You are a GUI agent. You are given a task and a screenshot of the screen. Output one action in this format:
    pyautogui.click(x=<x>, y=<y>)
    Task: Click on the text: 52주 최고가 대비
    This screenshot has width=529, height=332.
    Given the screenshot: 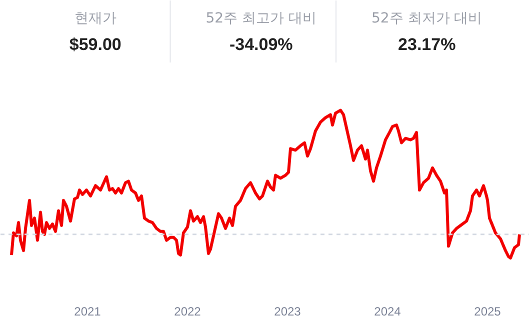 What is the action you would take?
    pyautogui.click(x=261, y=18)
    